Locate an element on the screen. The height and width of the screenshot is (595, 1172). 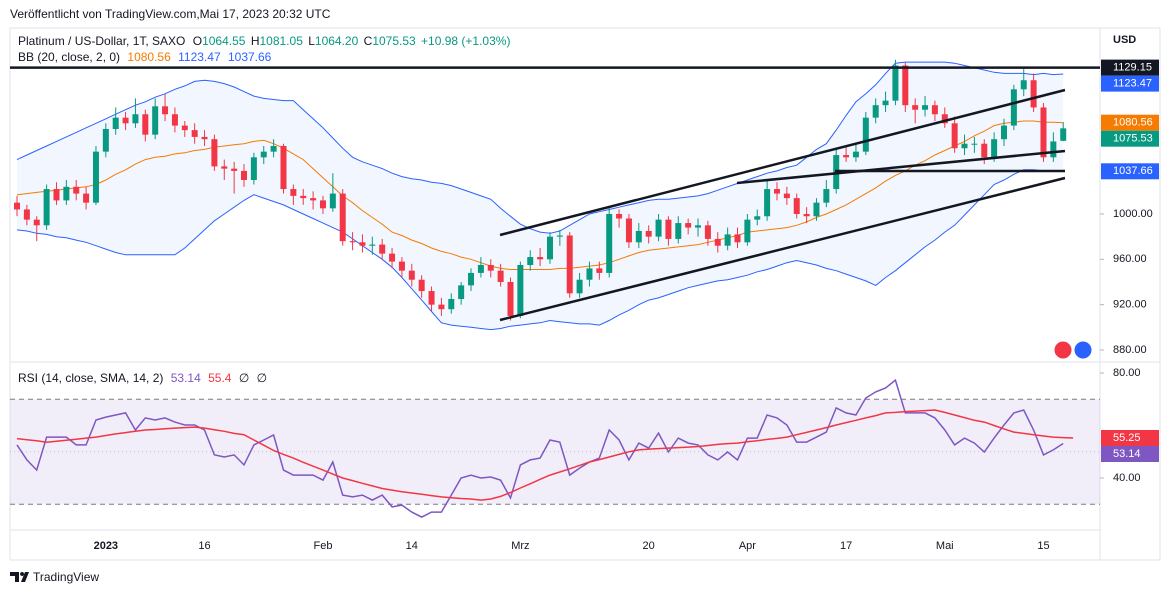
price-tag-label: 1123.47 is located at coordinates (1132, 84).